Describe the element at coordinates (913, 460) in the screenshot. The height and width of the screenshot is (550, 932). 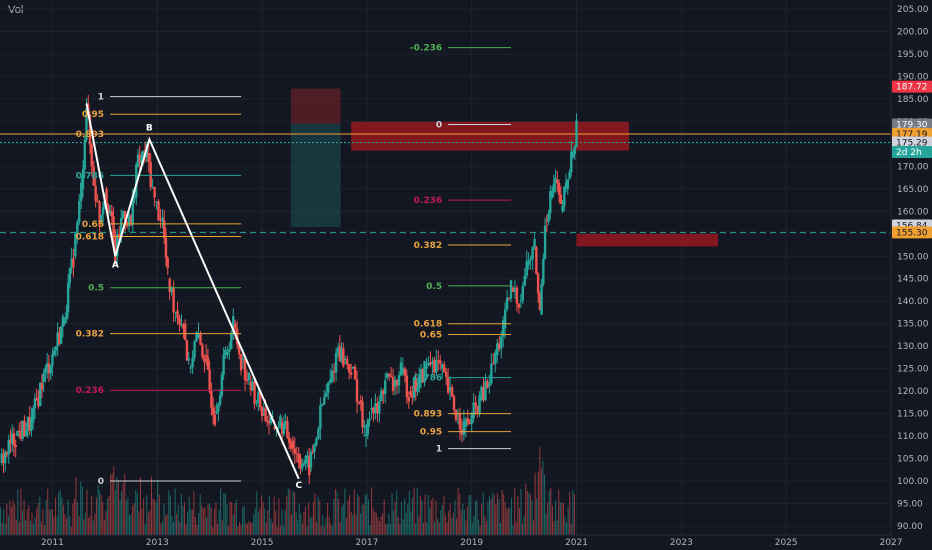
I see `price-tick-label: 105.00` at that location.